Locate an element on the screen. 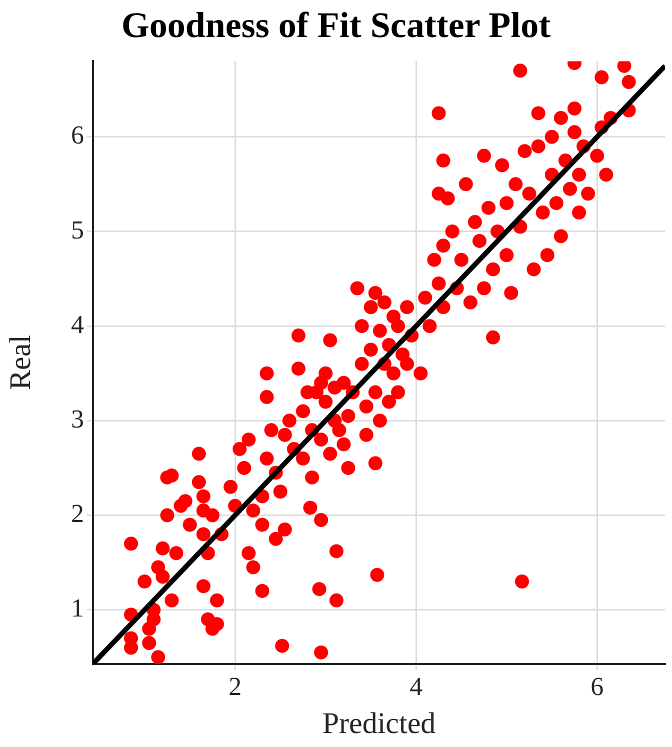  y-tick-label: 3 is located at coordinates (77, 419).